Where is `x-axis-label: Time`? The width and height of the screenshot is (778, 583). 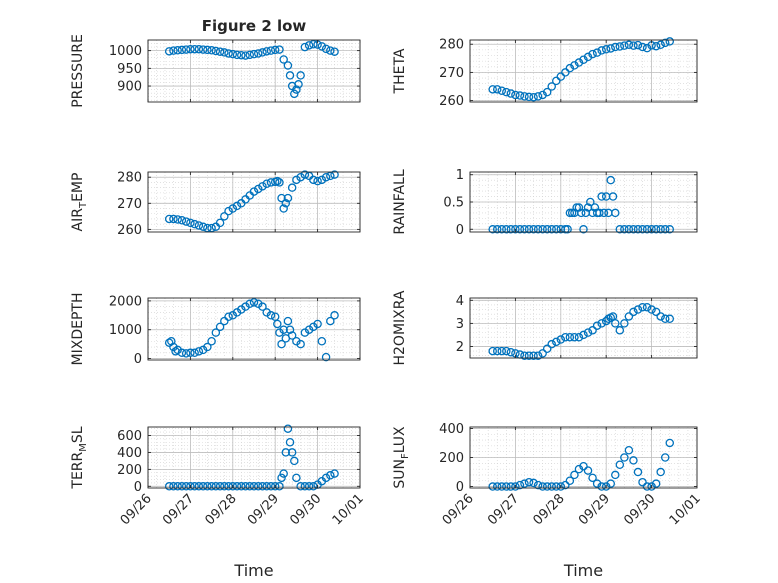 x-axis-label: Time is located at coordinates (253, 570).